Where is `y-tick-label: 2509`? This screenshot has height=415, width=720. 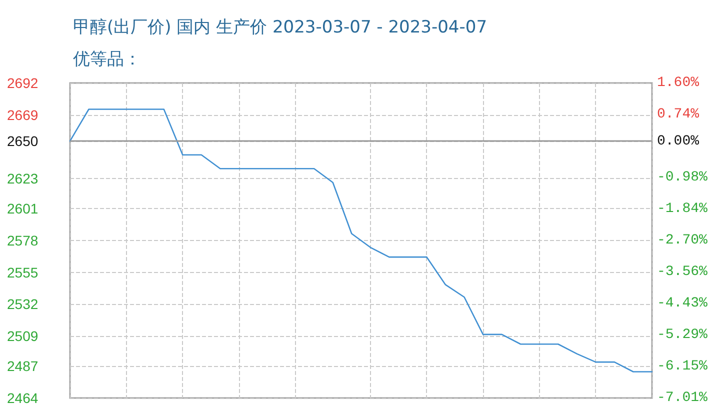
y-tick-label: 2509 is located at coordinates (22, 336).